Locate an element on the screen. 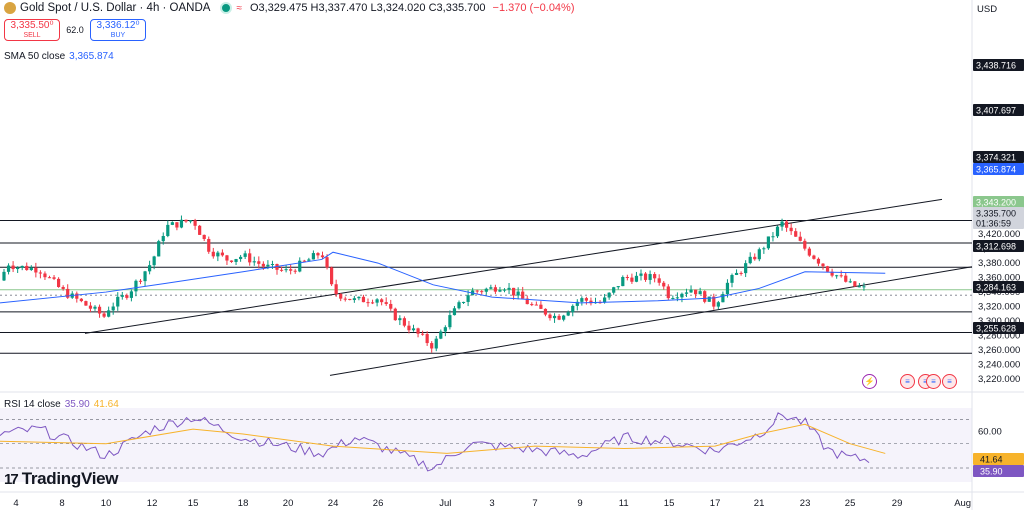  time-tick-label: 25 is located at coordinates (850, 503).